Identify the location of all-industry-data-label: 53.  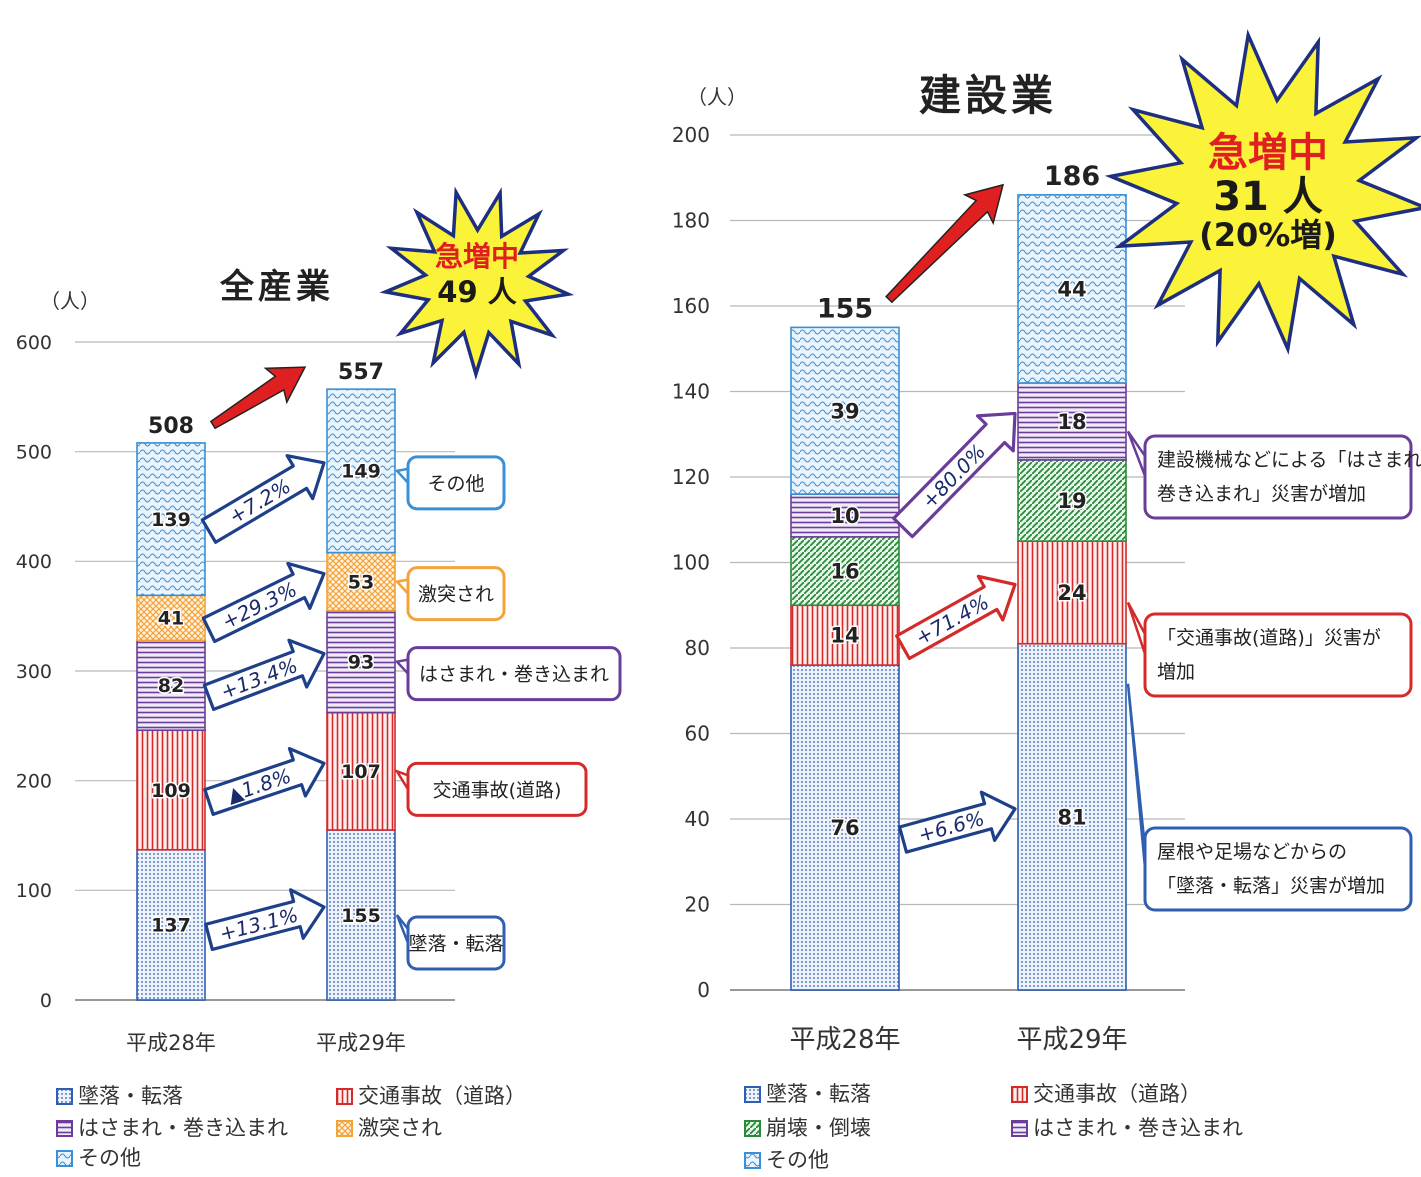
(361, 582).